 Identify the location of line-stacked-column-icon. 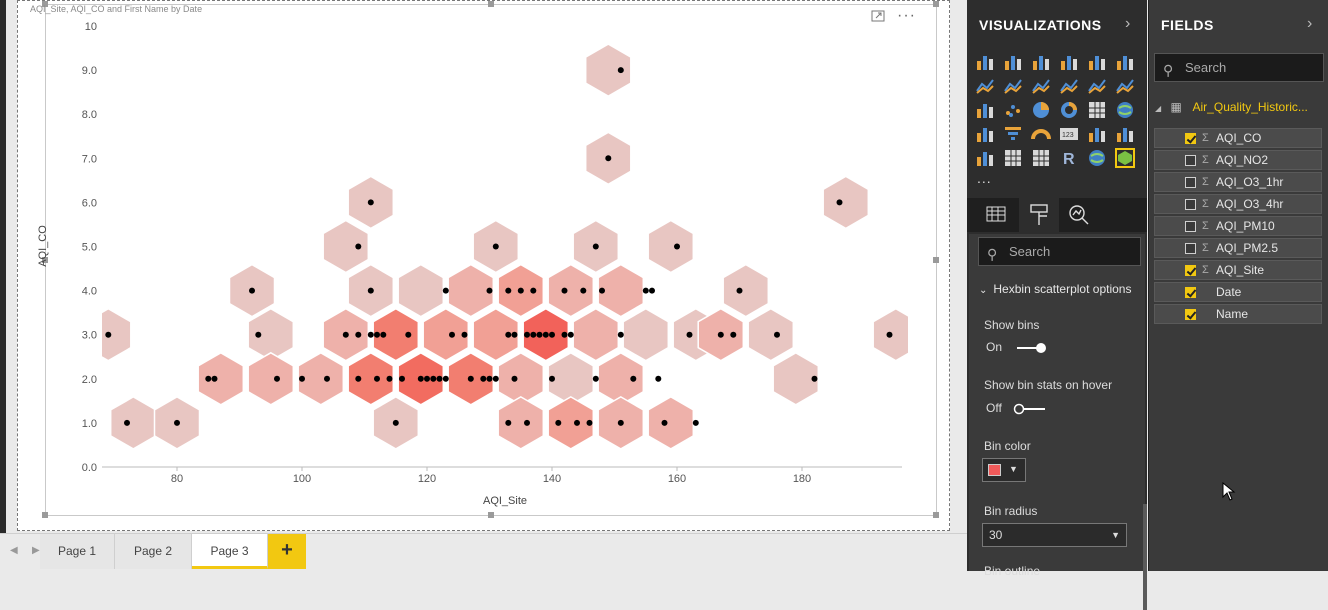
(1097, 86).